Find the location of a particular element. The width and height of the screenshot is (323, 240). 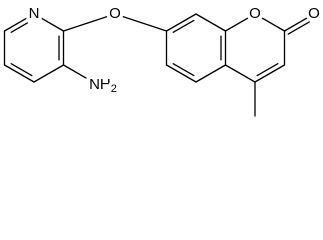

amine-label: NH2 is located at coordinates (103, 85).